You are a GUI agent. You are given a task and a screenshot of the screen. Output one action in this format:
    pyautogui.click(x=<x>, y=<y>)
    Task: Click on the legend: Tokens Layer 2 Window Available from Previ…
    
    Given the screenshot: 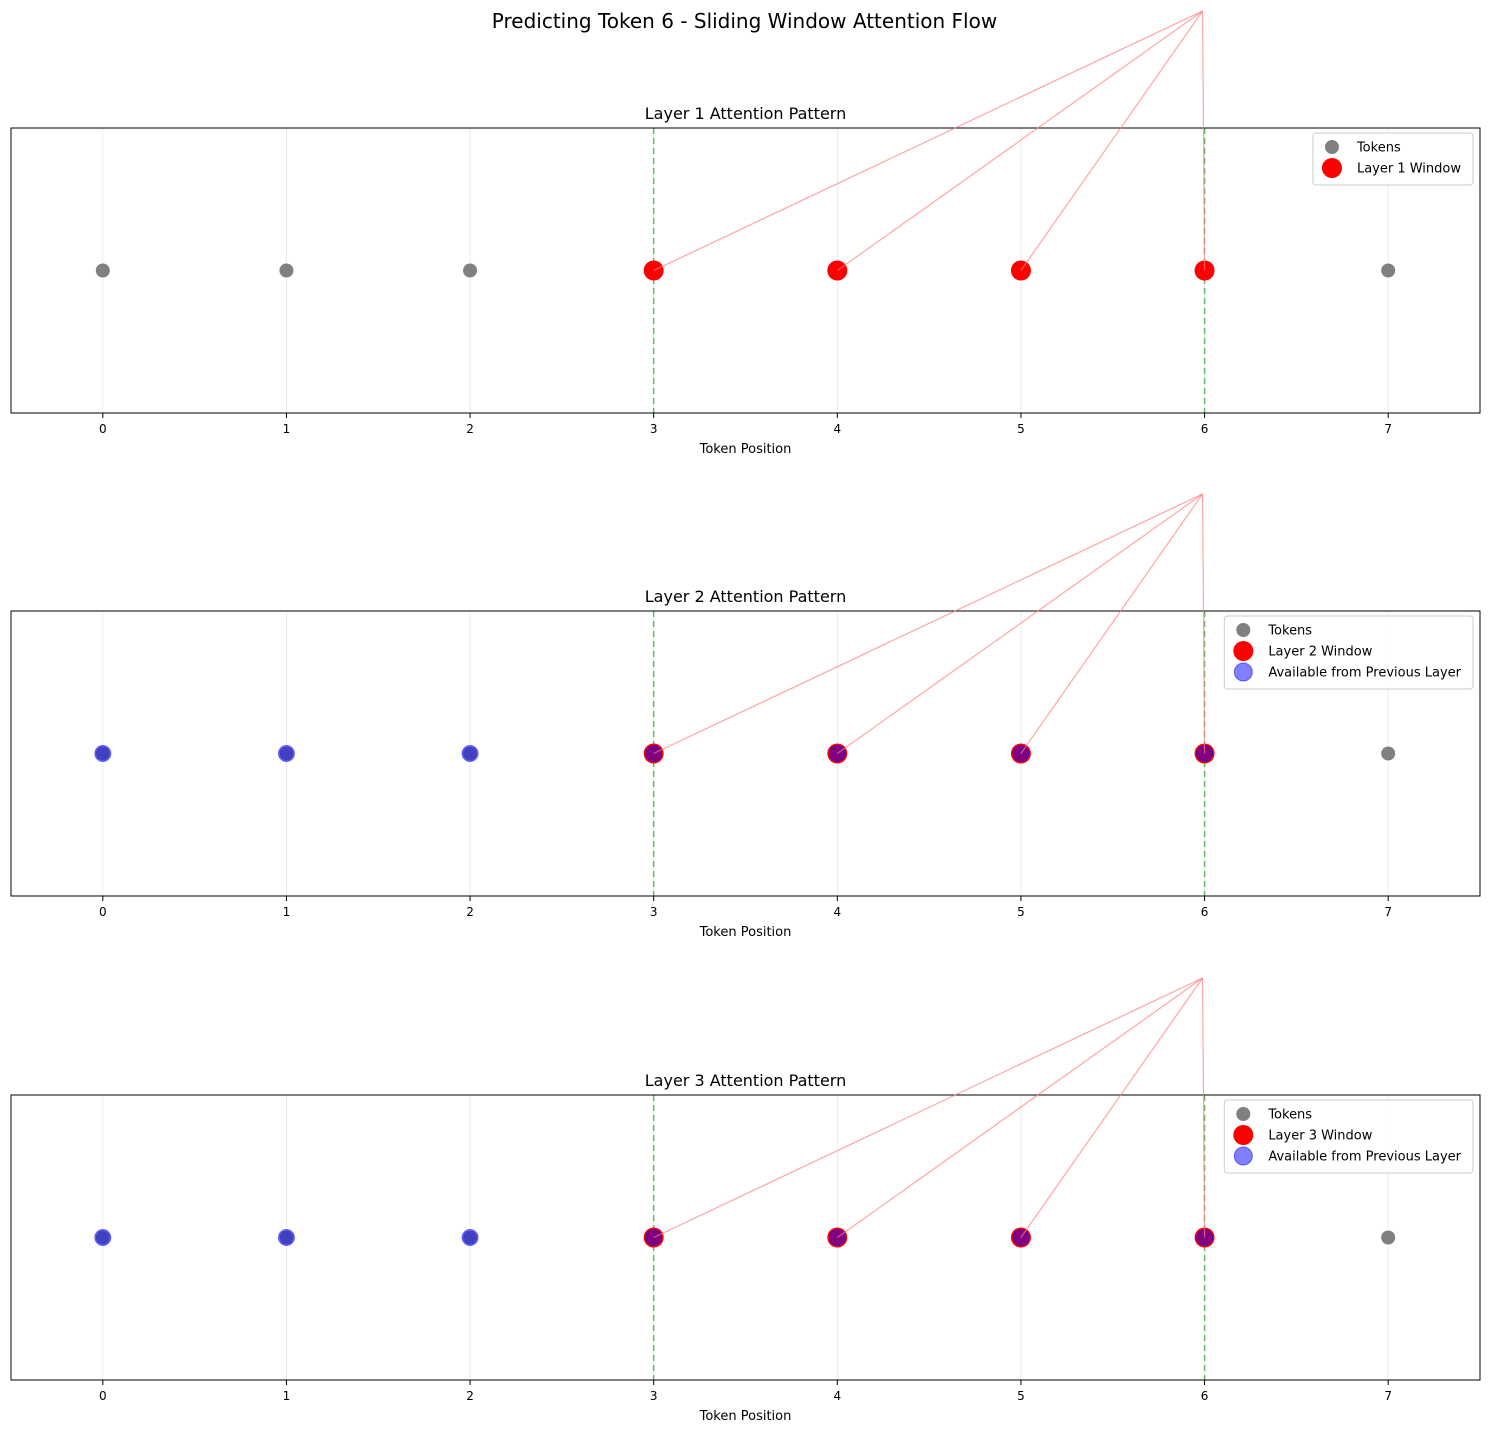 What is the action you would take?
    pyautogui.click(x=1348, y=652)
    